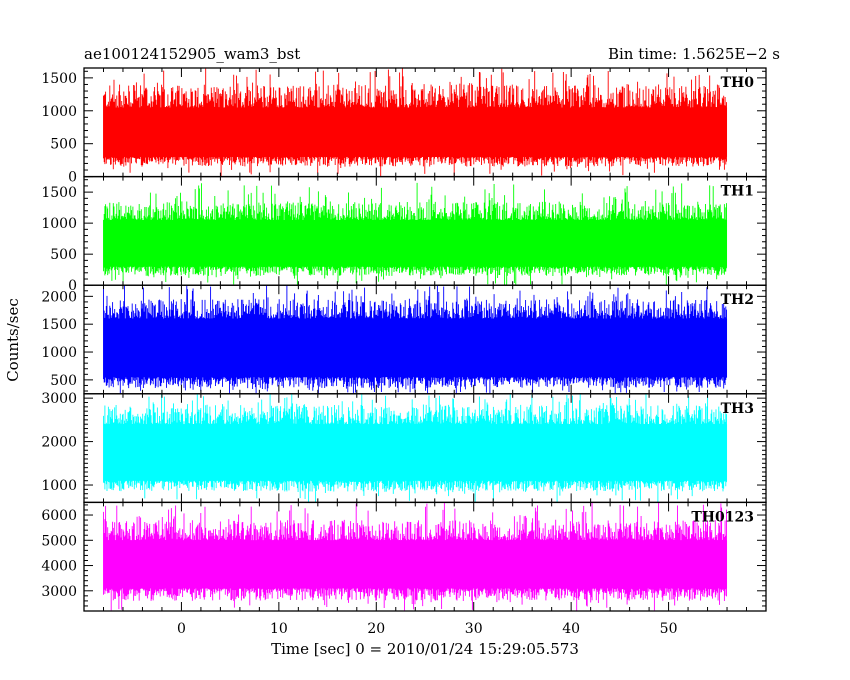 This screenshot has width=850, height=680. I want to click on y-tick-label-th0-1000: 1000, so click(59, 112).